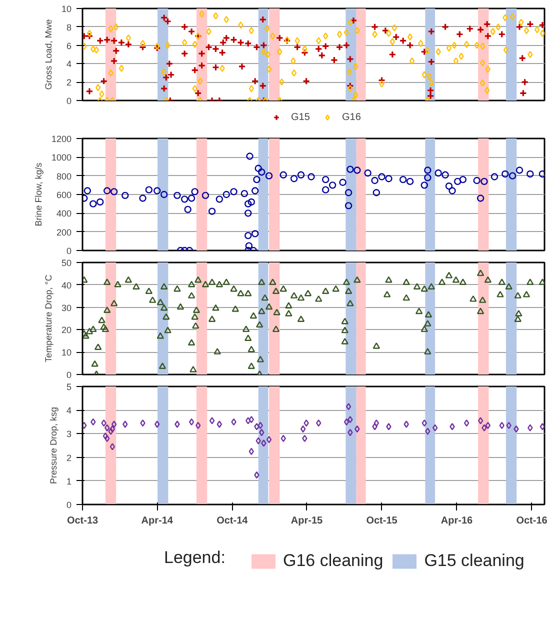 Image resolution: width=558 pixels, height=630 pixels. What do you see at coordinates (66, 263) in the screenshot?
I see `y-tick-label: 50` at bounding box center [66, 263].